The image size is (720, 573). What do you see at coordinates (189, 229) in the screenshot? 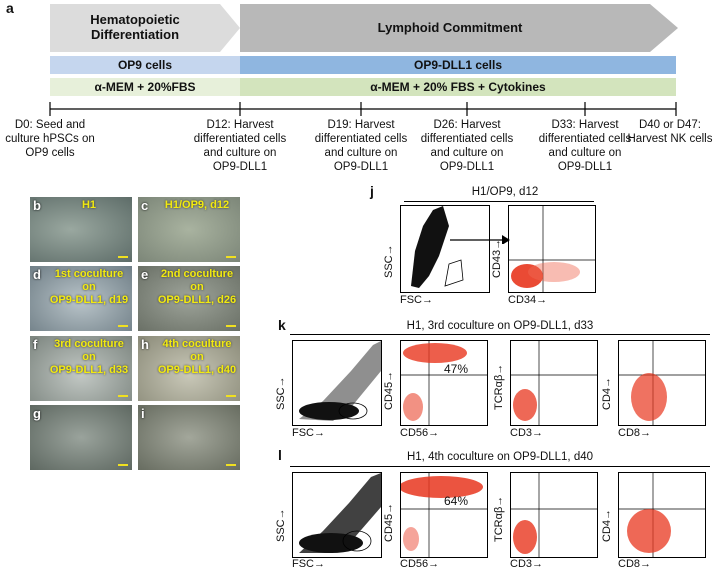
I see `micrograph-c: c H1/OP9, d12` at bounding box center [189, 229].